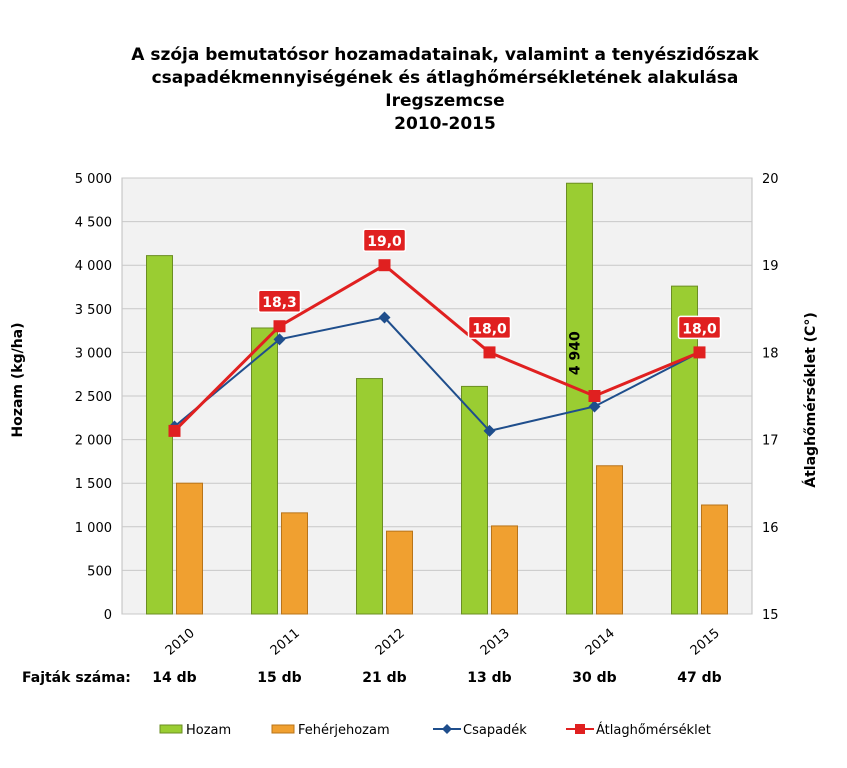 The height and width of the screenshot is (768, 847). What do you see at coordinates (436, 374) in the screenshot?
I see `line-csapadek` at bounding box center [436, 374].